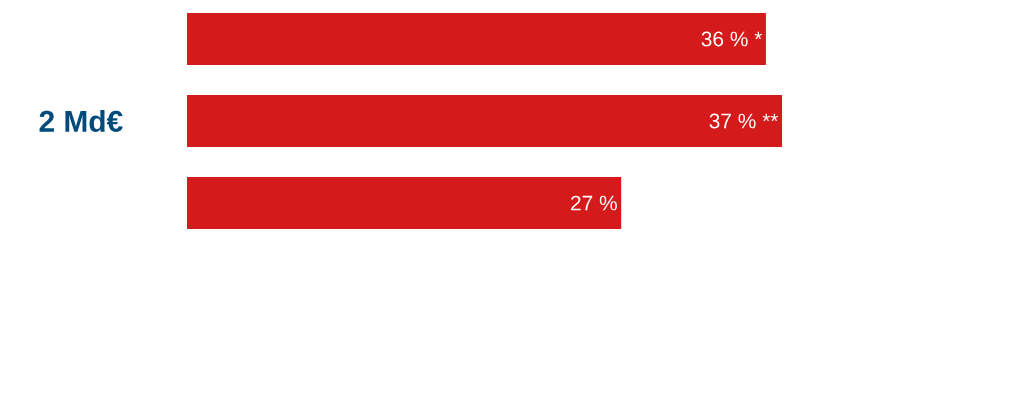 Image resolution: width=1030 pixels, height=397 pixels. I want to click on data-label: 27 %, so click(594, 203).